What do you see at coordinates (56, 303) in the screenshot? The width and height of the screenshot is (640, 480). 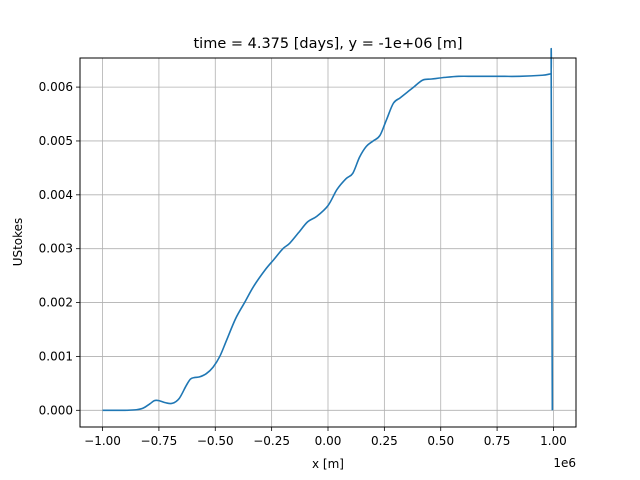 I see `y-tick-label: 0.002` at bounding box center [56, 303].